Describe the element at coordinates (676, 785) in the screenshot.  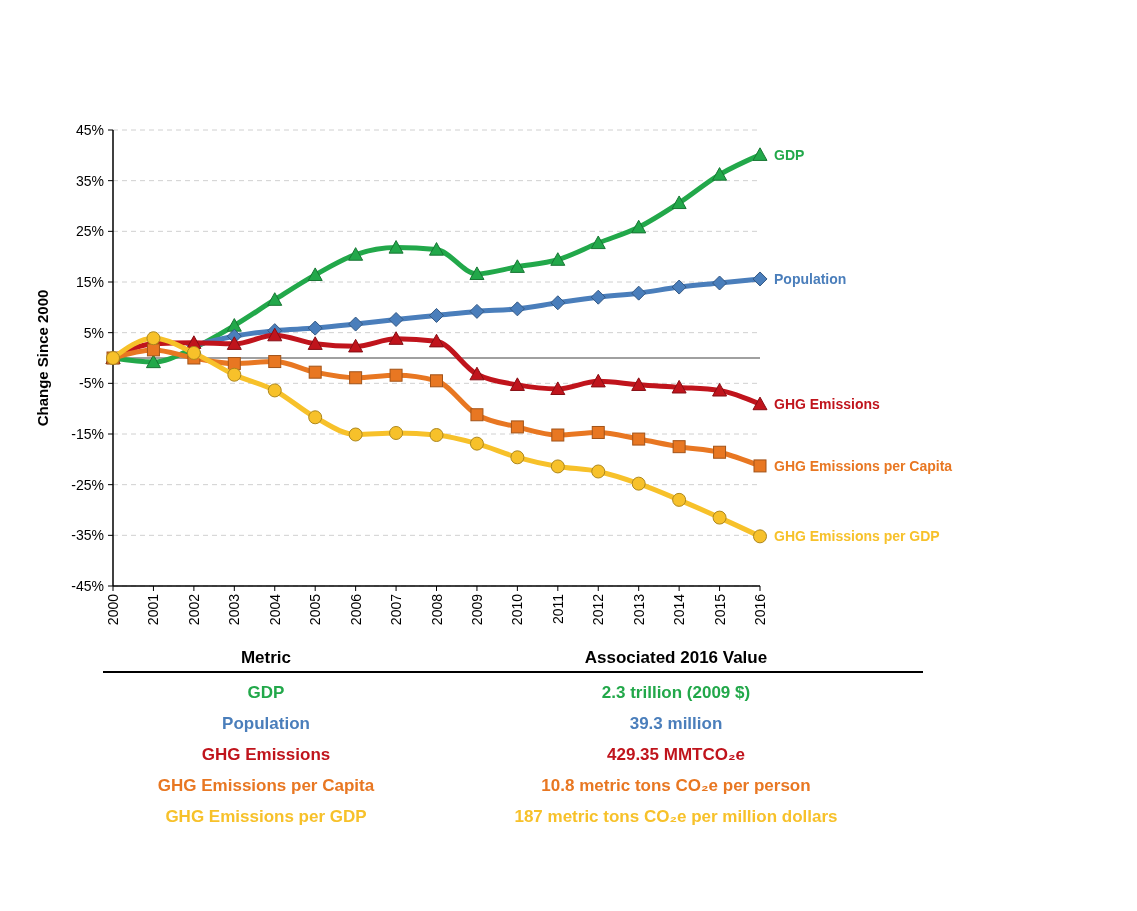
I see `text: 10.8 metric tons CO₂e per person` at that location.